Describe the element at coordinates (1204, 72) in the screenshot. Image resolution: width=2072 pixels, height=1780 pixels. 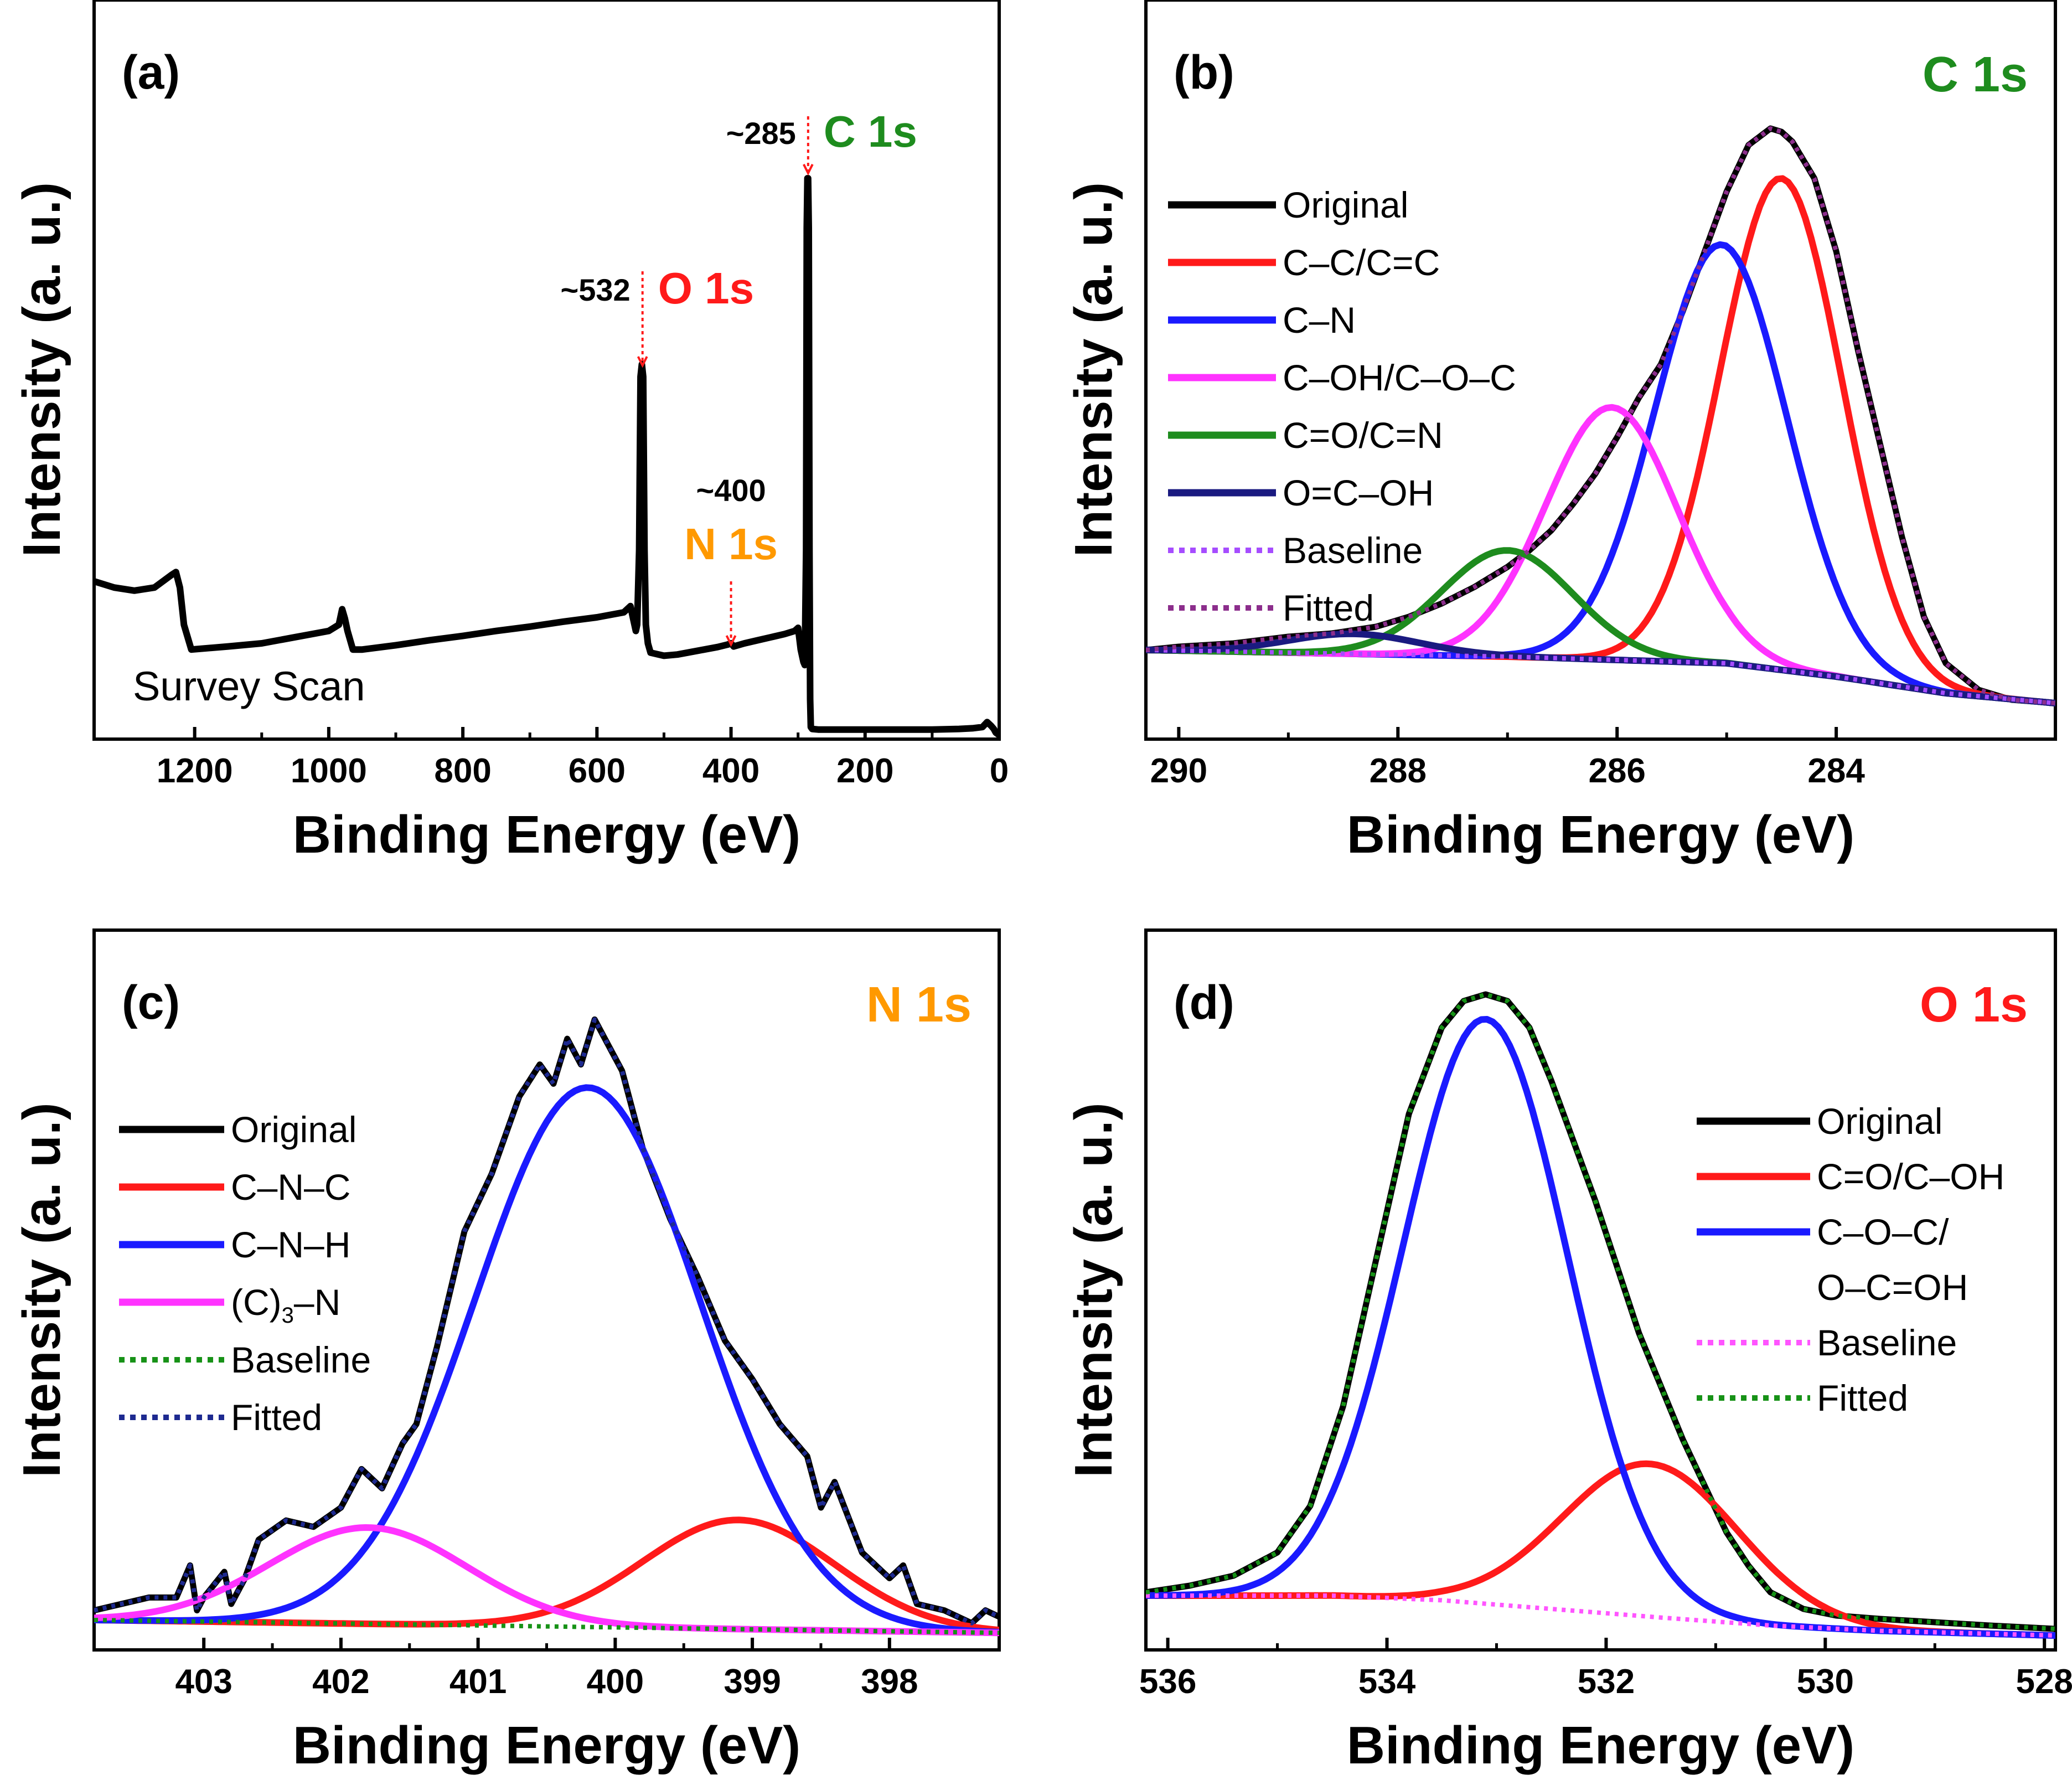
I see `panel-label: (b)` at that location.